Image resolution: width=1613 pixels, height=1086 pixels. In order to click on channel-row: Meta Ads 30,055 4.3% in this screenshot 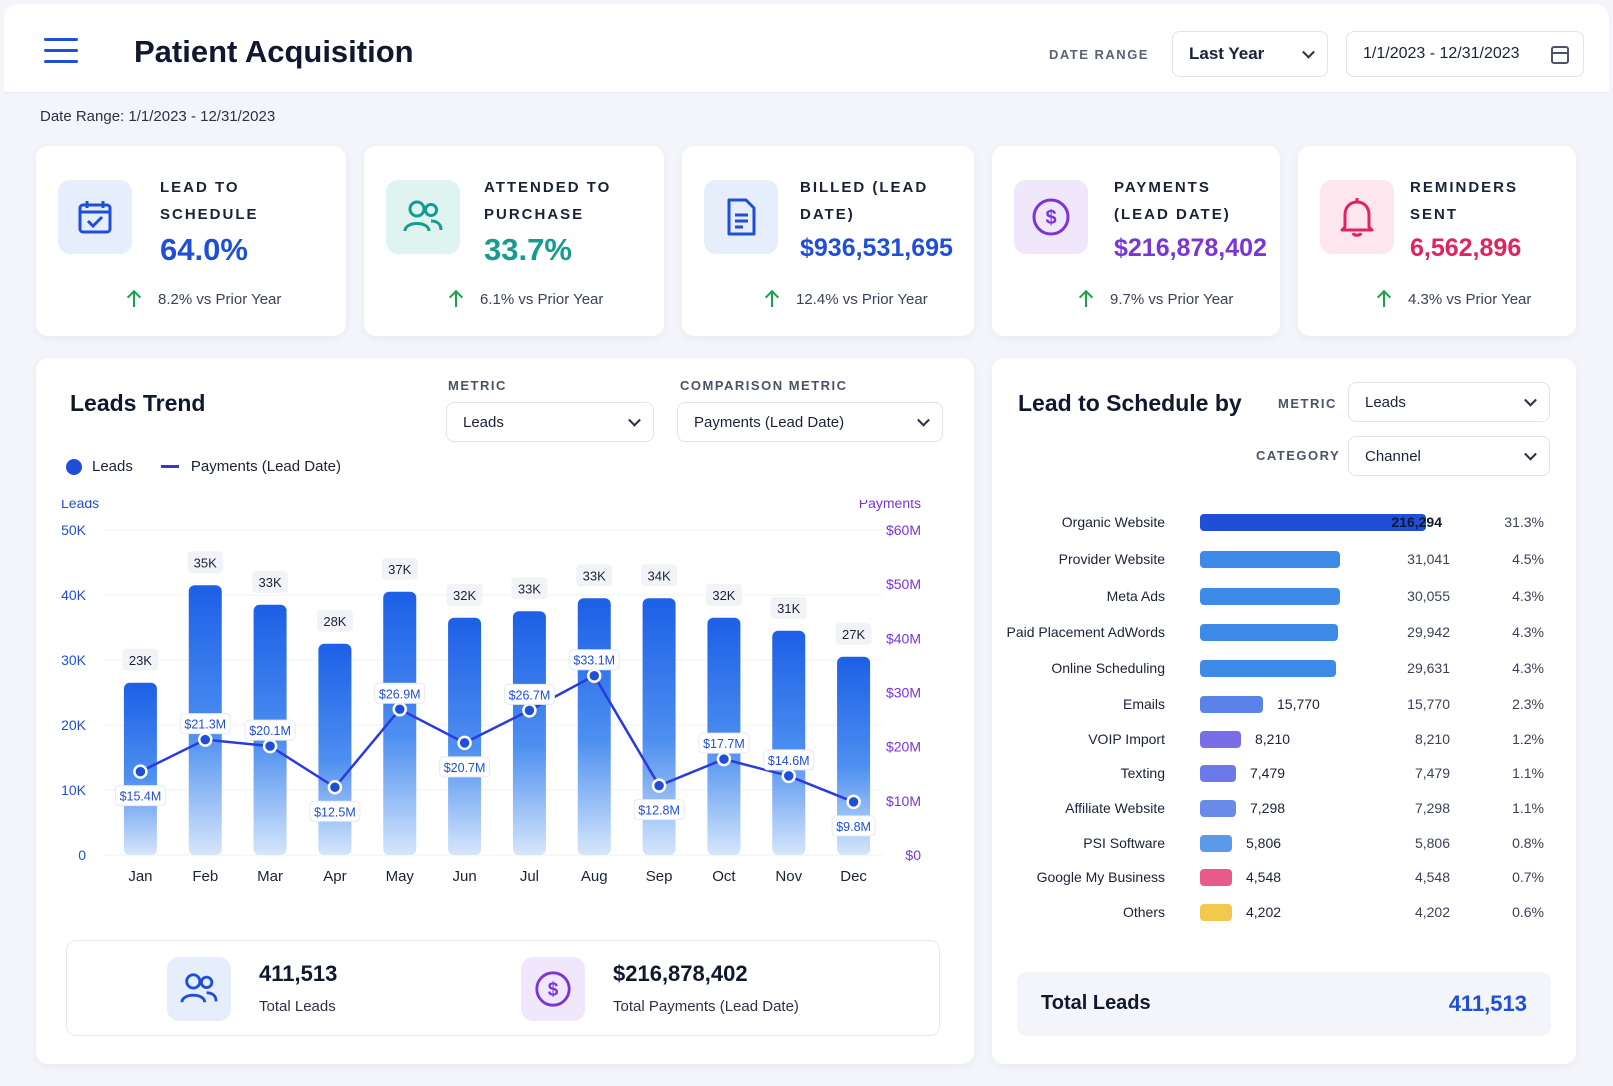, I will do `click(1270, 596)`.